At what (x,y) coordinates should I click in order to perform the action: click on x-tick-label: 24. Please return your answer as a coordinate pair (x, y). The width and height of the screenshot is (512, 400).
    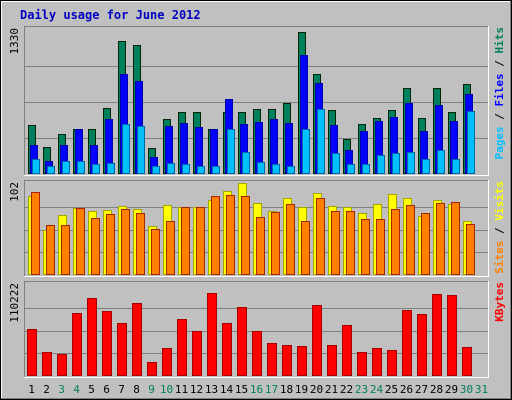
    Looking at the image, I should click on (377, 389).